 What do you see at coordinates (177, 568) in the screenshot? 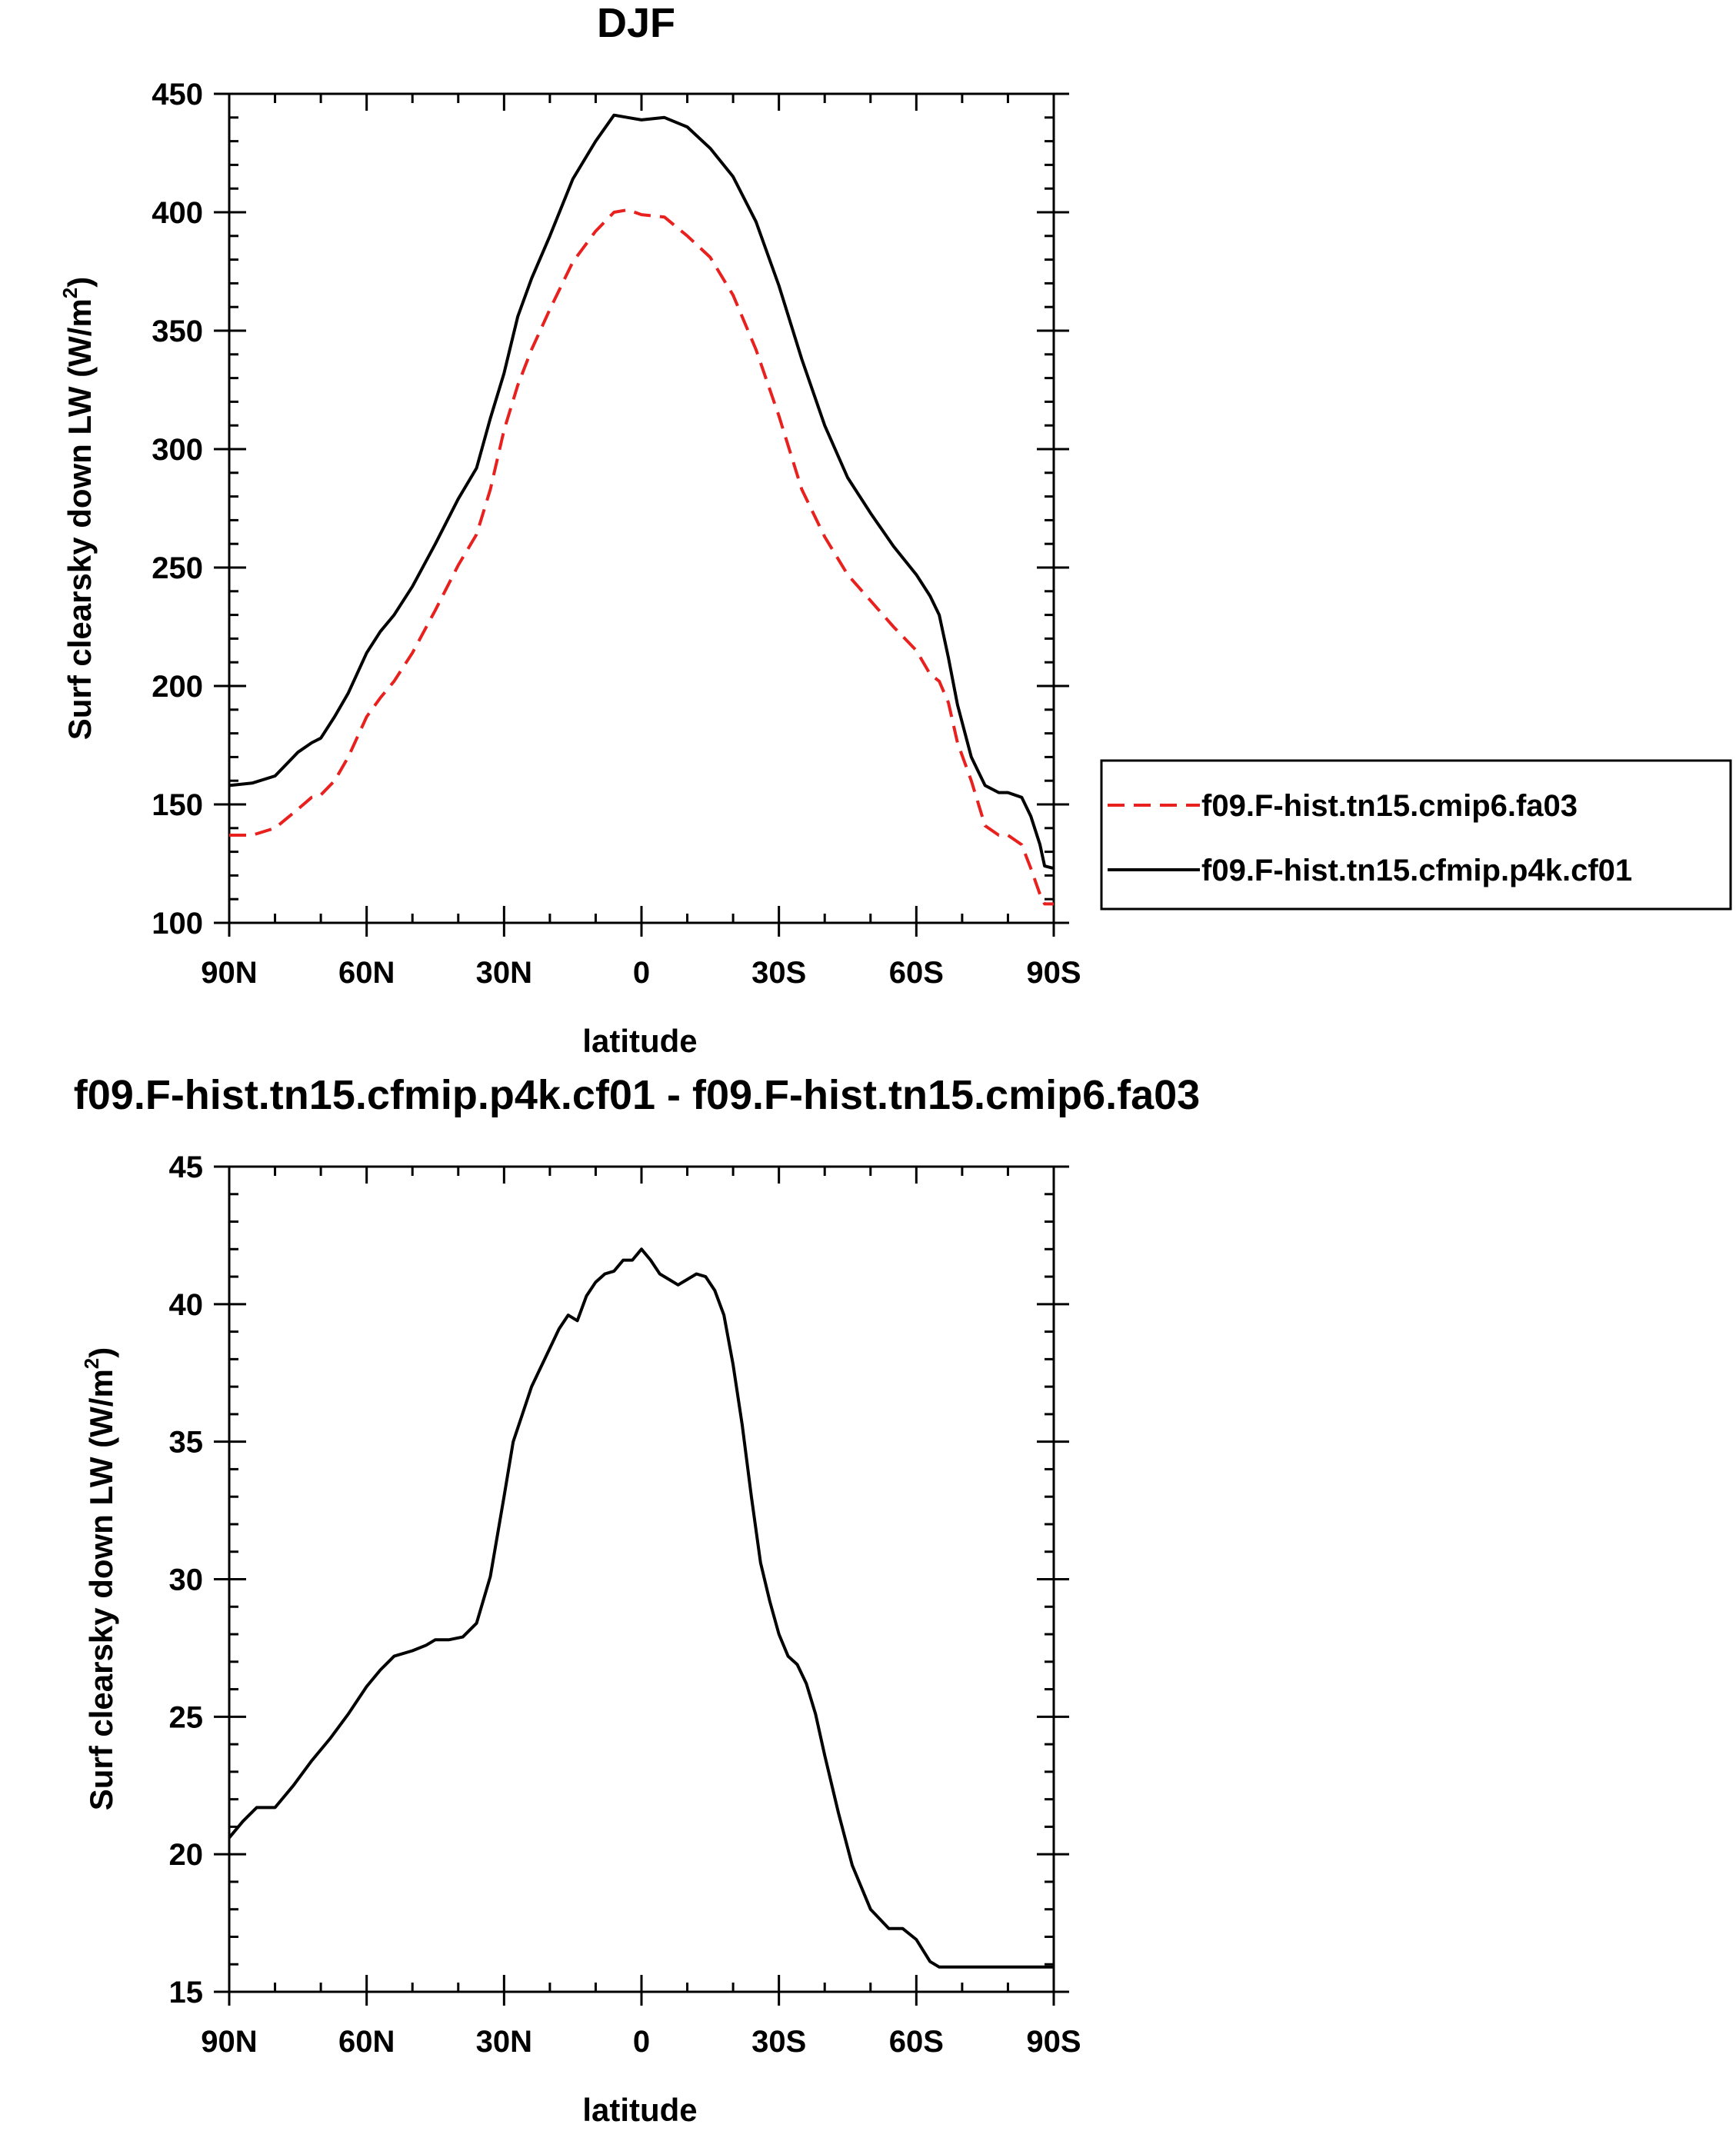
I see `y-tick-label: 250` at bounding box center [177, 568].